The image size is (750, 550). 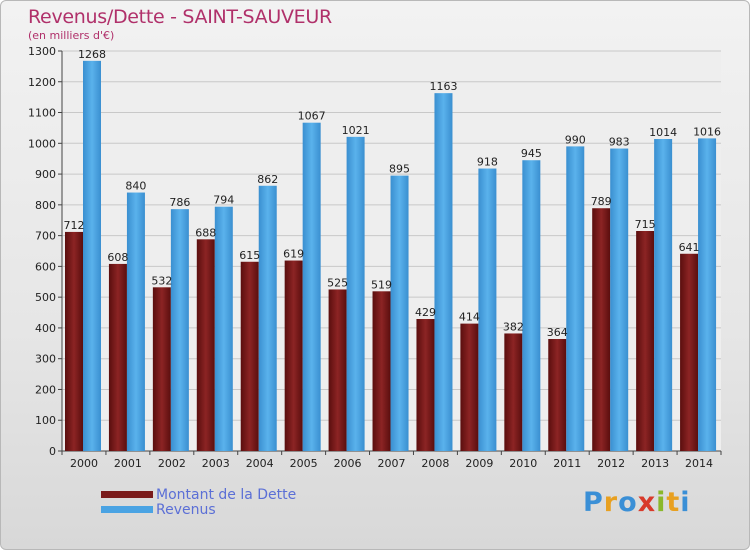 What do you see at coordinates (655, 463) in the screenshot?
I see `x-tick-label: 2013` at bounding box center [655, 463].